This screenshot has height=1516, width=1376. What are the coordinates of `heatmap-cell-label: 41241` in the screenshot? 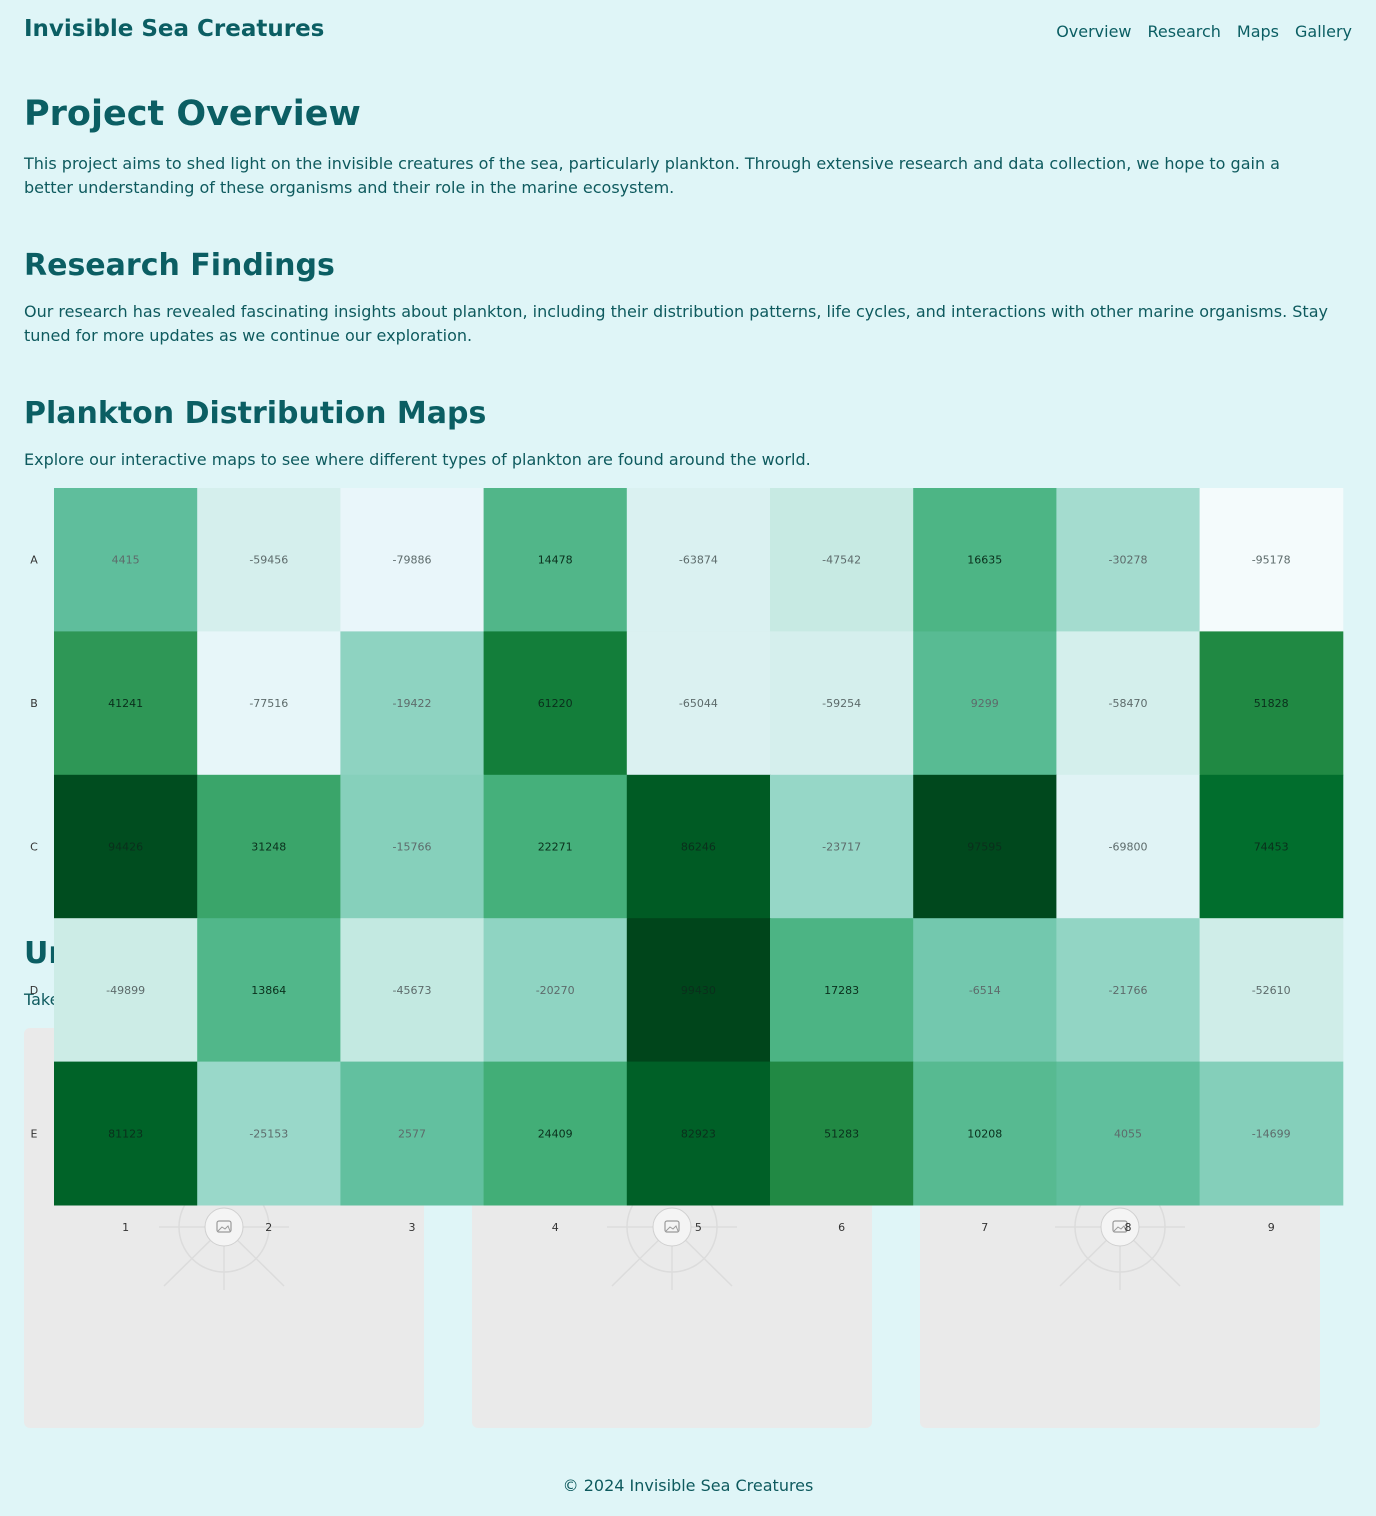 It's located at (125, 703).